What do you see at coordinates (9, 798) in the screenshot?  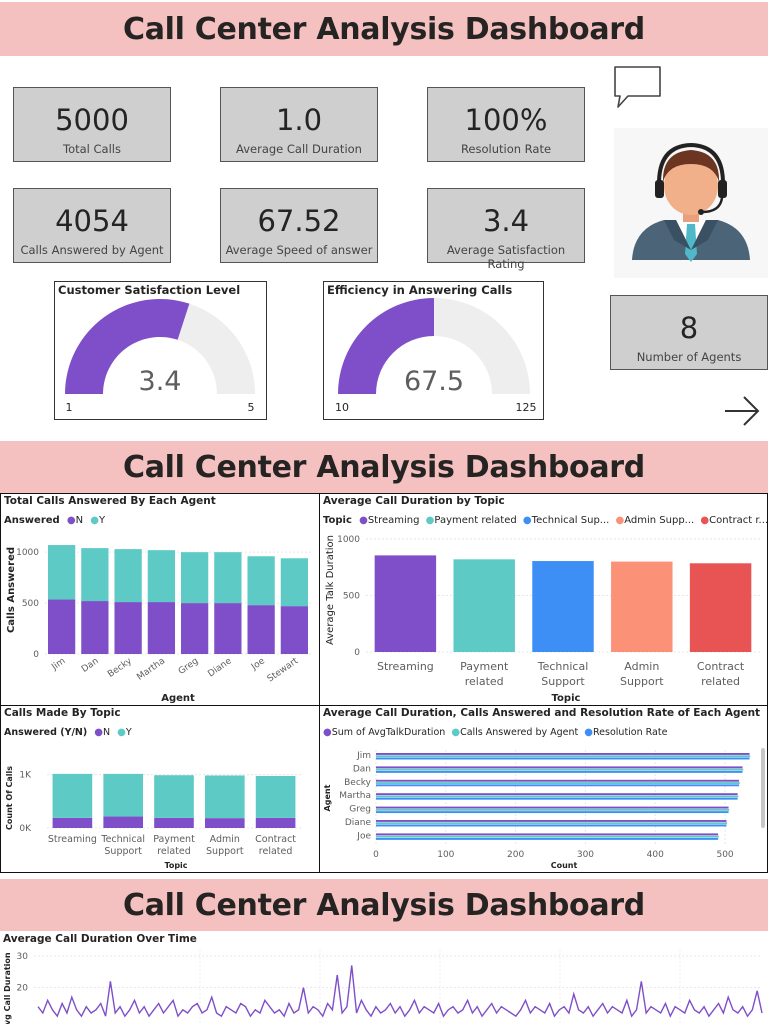 I see `y-axis-label: Count Of Calls` at bounding box center [9, 798].